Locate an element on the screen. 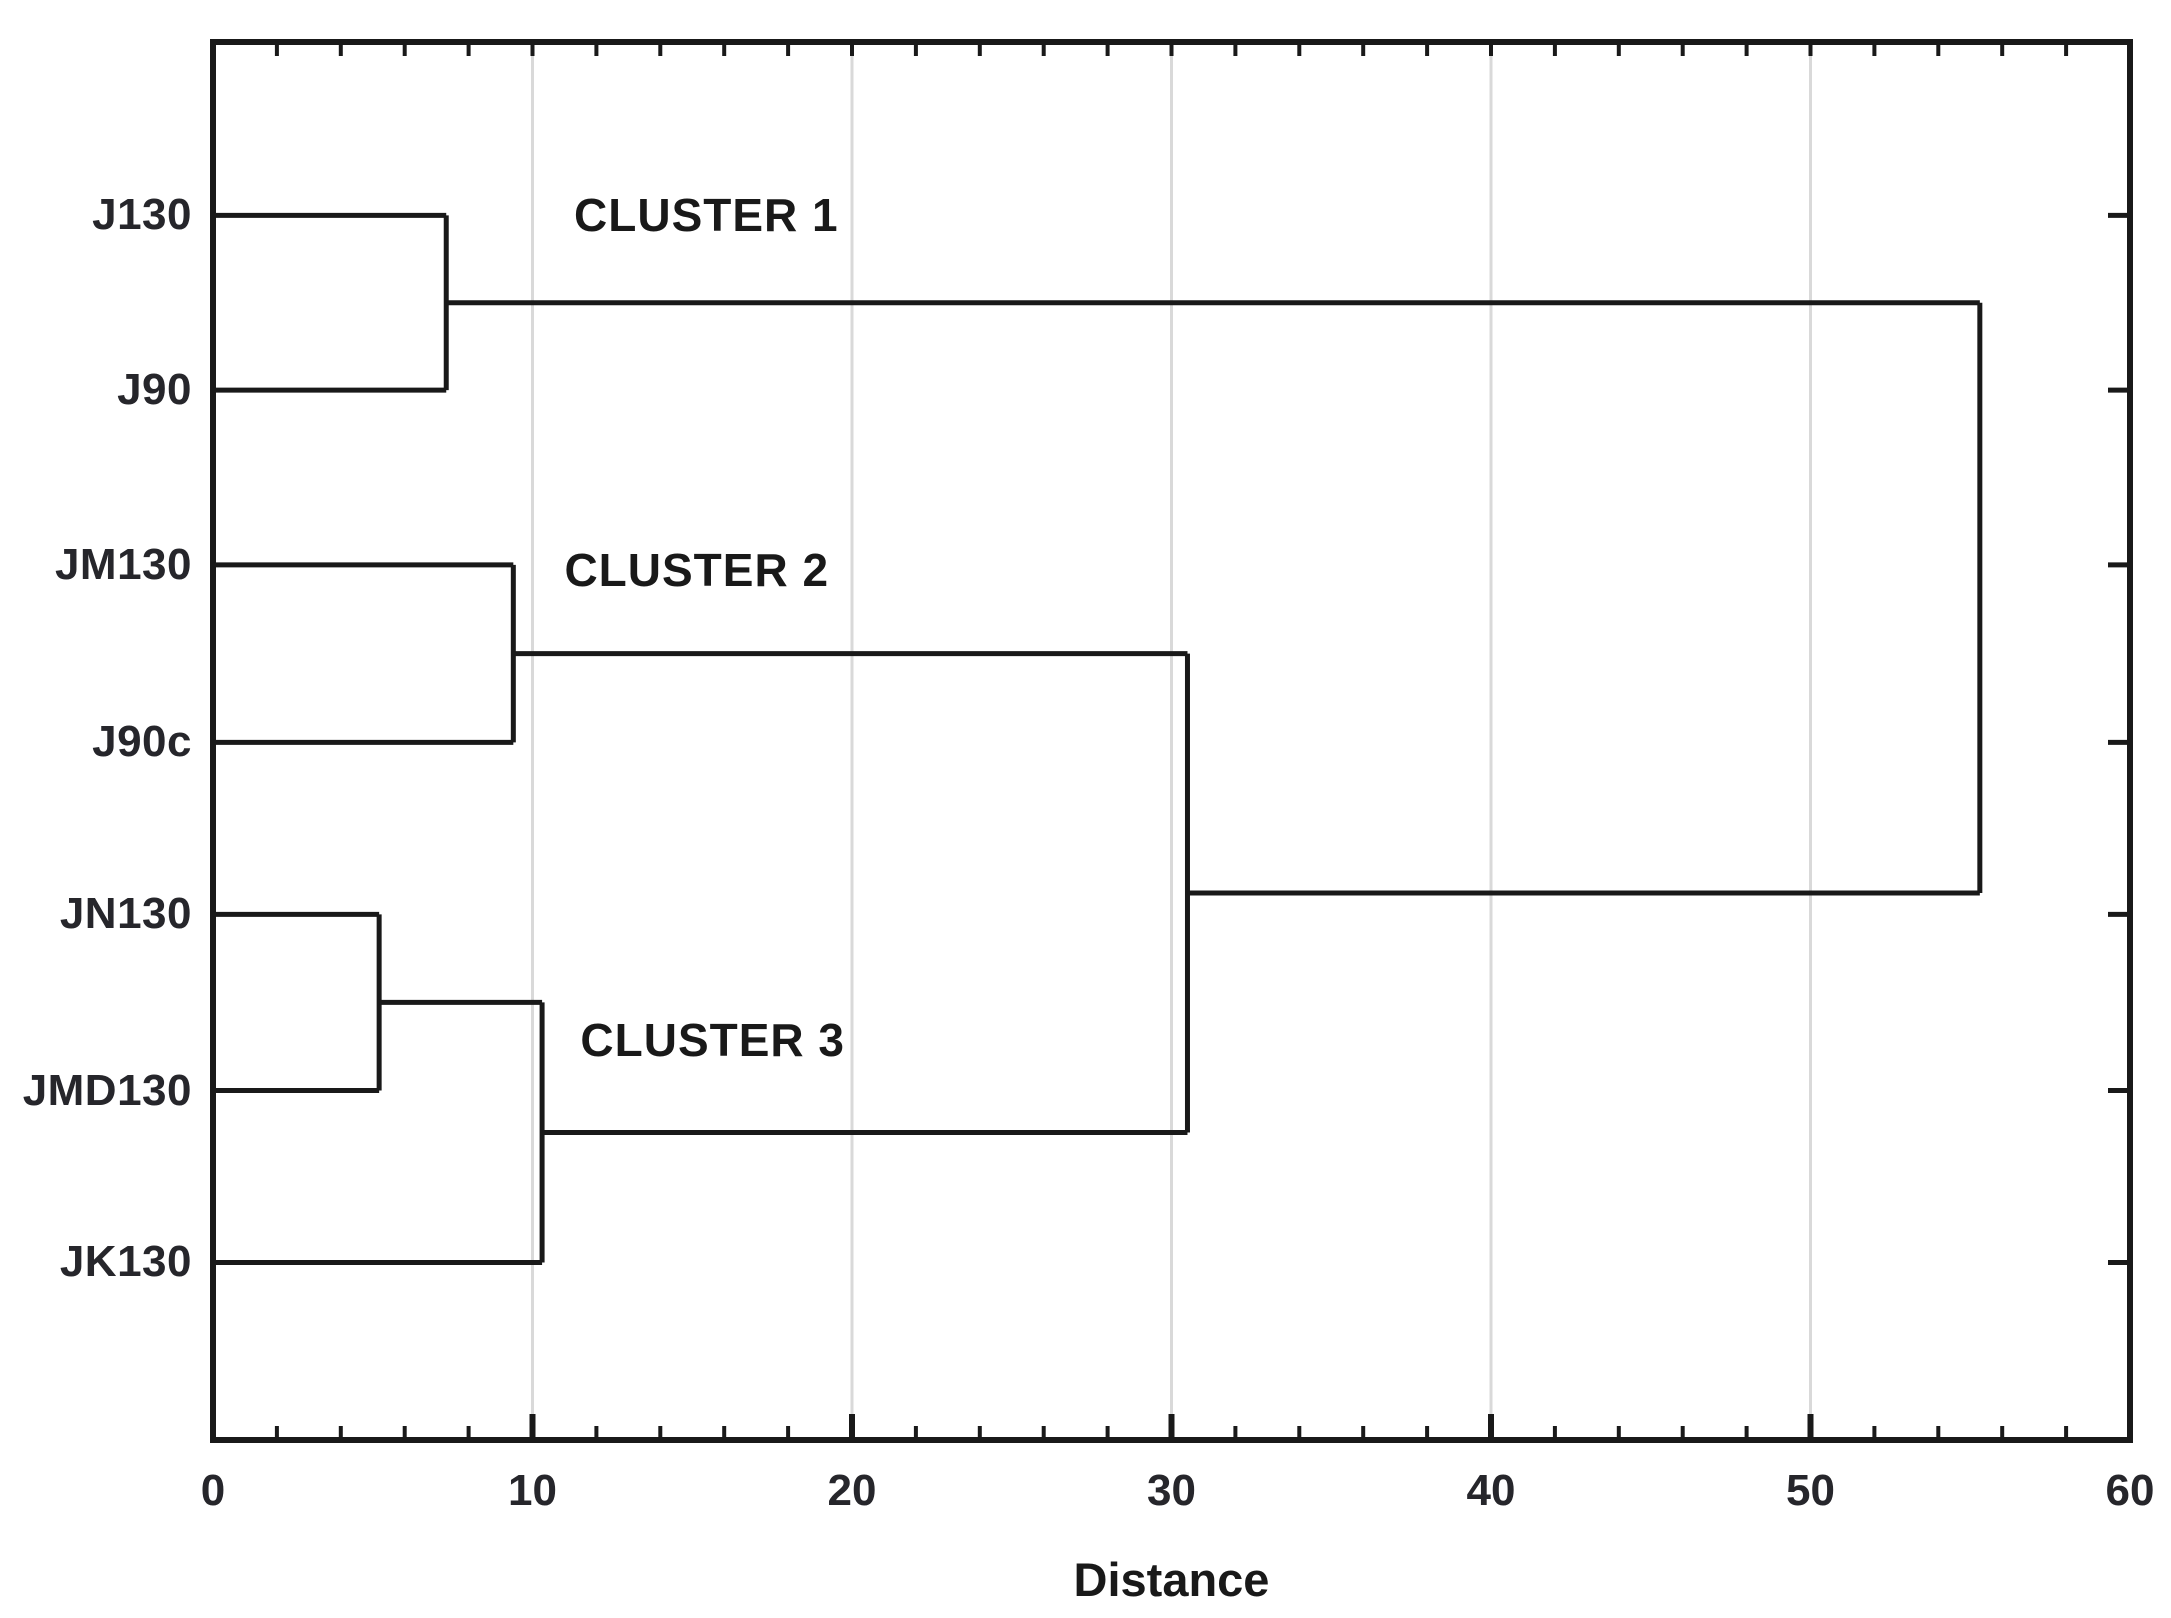 This screenshot has width=2171, height=1618. x-tick-label: 0 is located at coordinates (213, 1490).